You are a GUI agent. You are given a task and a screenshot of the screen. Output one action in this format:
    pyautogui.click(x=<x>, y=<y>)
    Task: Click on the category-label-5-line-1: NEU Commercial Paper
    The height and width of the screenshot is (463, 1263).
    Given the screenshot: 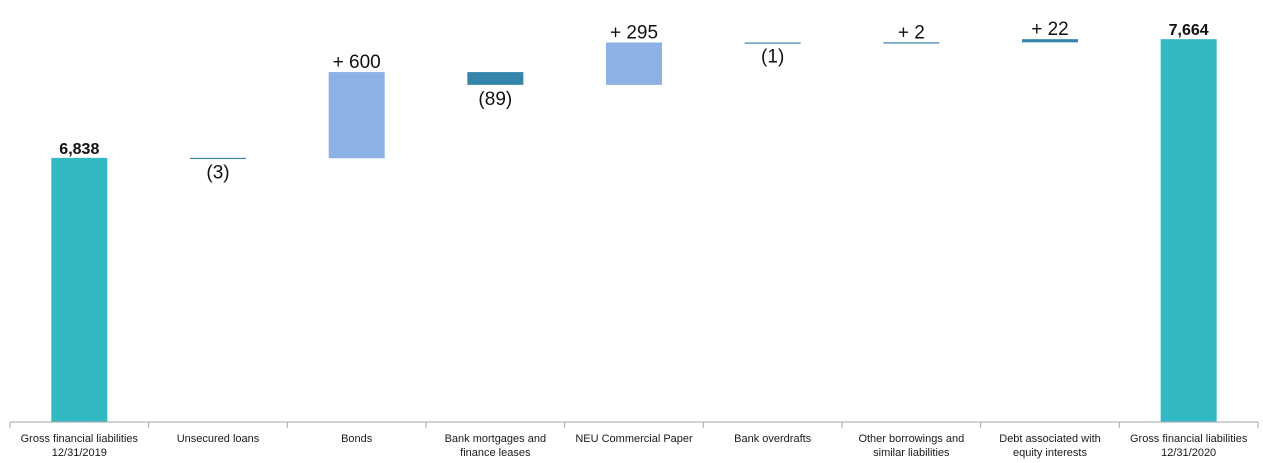 What is the action you would take?
    pyautogui.click(x=634, y=439)
    